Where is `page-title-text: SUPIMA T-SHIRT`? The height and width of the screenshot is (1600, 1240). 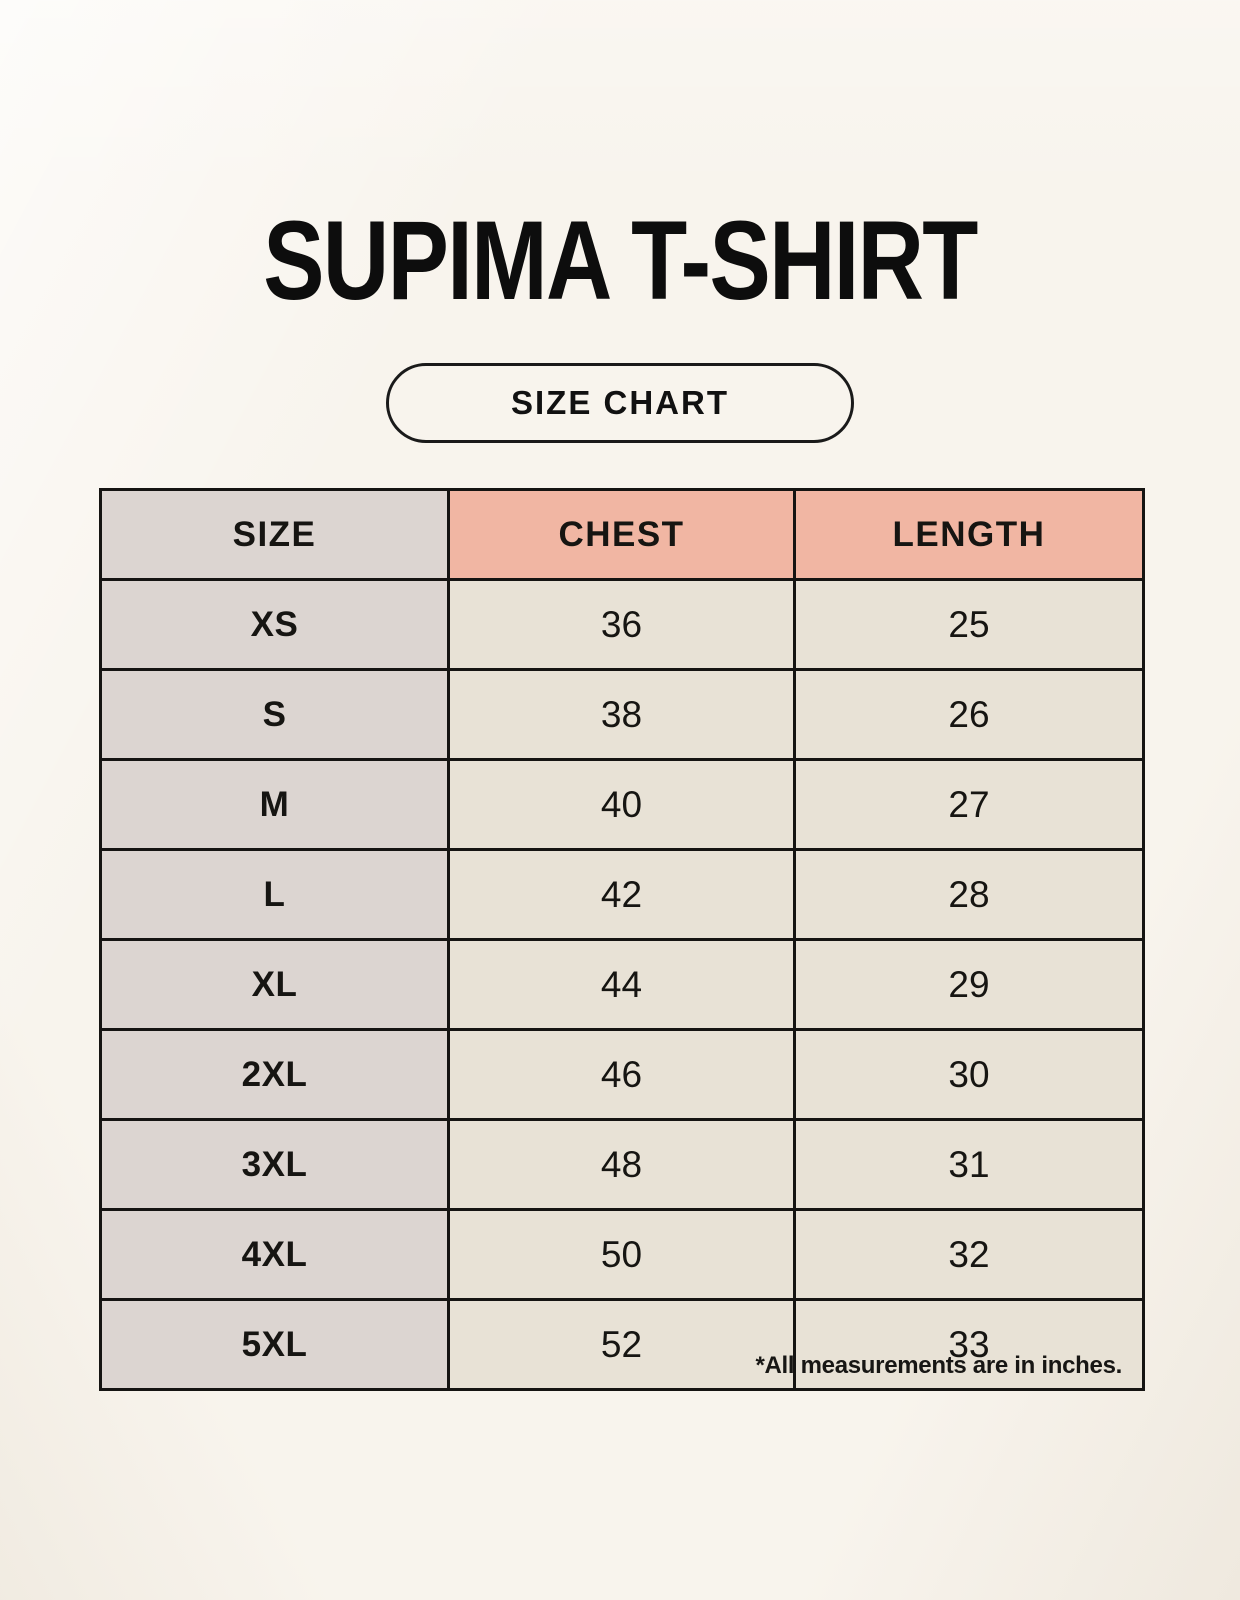 page-title-text: SUPIMA T-SHIRT is located at coordinates (620, 260).